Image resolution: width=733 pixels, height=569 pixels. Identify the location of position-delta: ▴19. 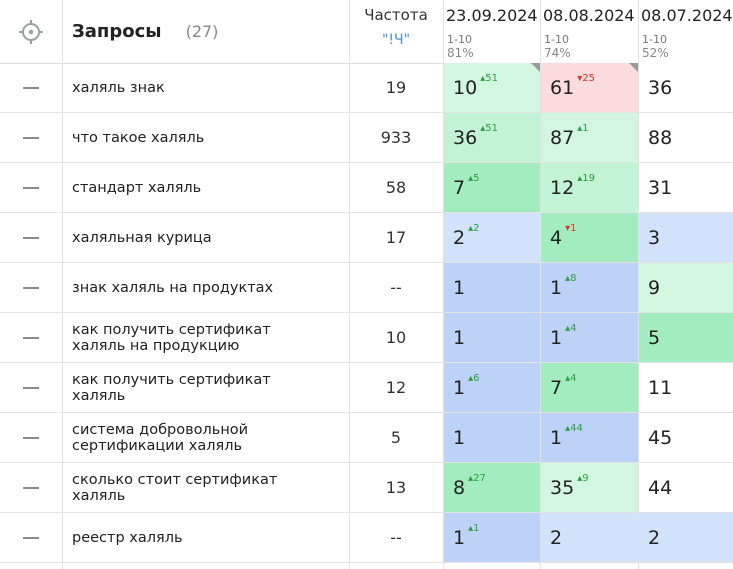
(586, 178).